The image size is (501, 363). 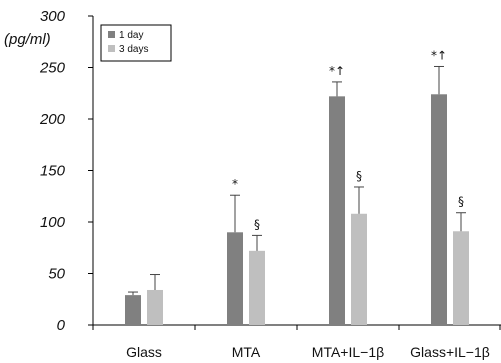 What do you see at coordinates (53, 222) in the screenshot?
I see `y-tick-label: 100` at bounding box center [53, 222].